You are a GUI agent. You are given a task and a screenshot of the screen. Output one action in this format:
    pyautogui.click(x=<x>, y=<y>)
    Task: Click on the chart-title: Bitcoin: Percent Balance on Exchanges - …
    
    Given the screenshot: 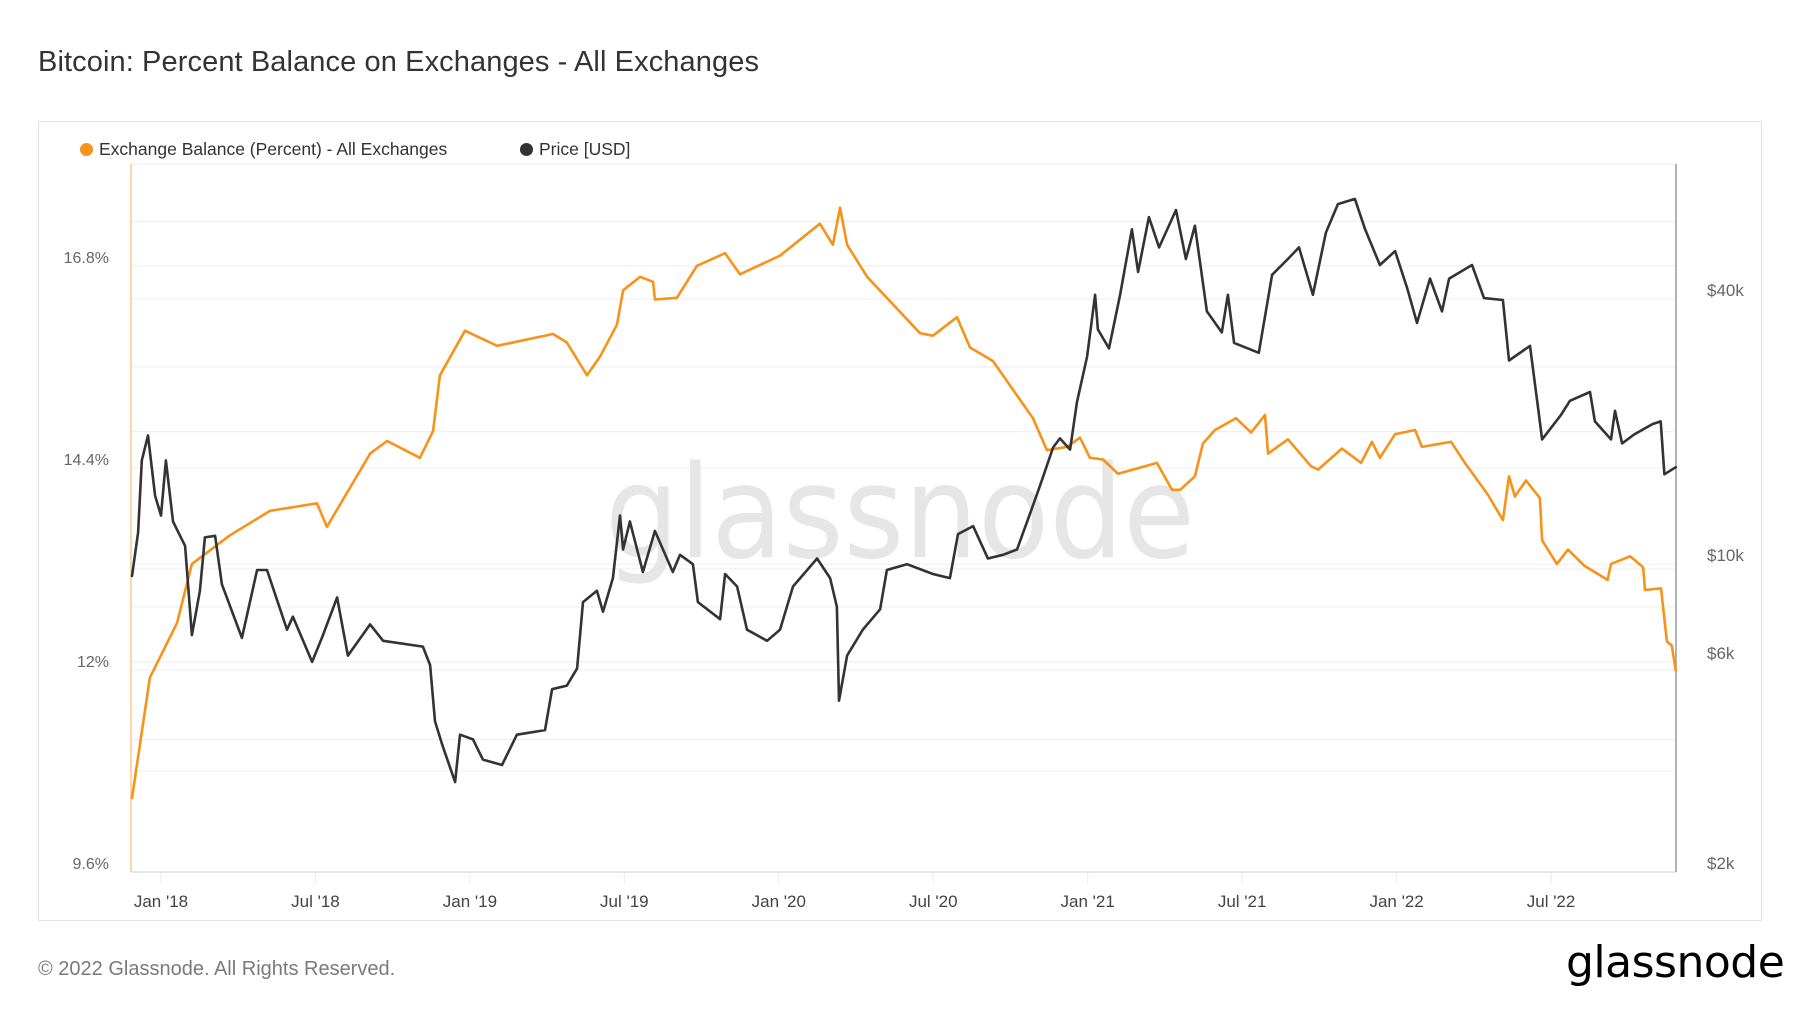 What is the action you would take?
    pyautogui.click(x=399, y=62)
    